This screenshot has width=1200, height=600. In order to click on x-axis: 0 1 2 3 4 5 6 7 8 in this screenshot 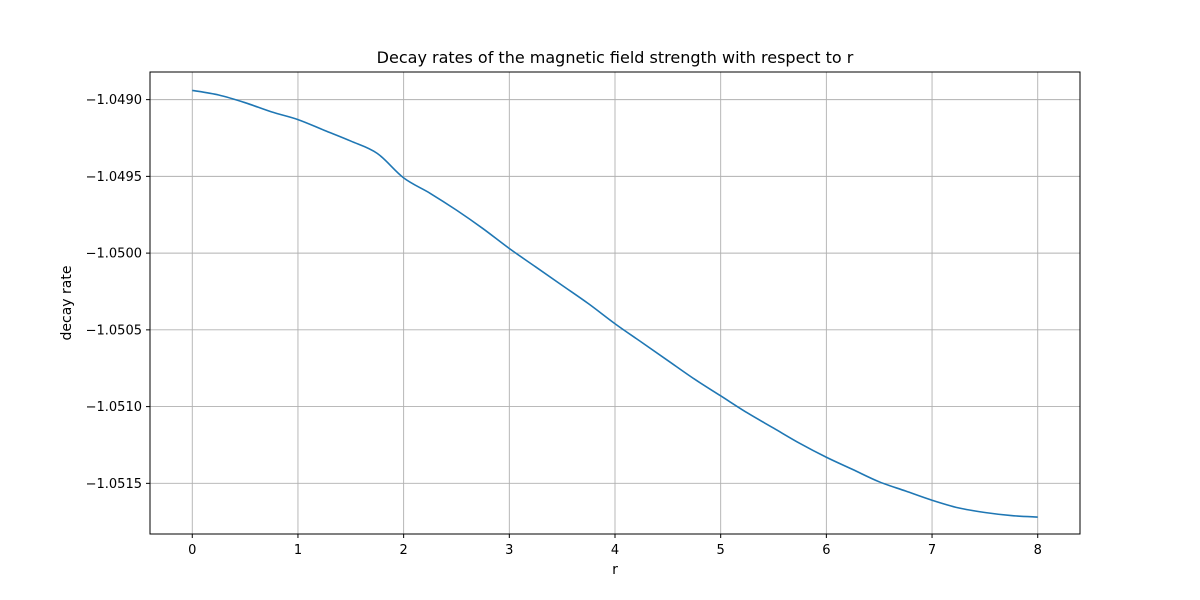, I will do `click(615, 546)`.